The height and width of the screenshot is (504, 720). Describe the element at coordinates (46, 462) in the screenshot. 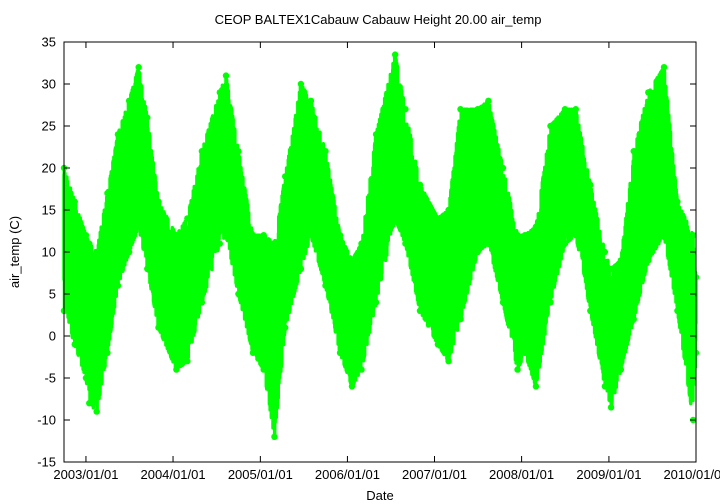

I see `y-tick-label: -15` at that location.